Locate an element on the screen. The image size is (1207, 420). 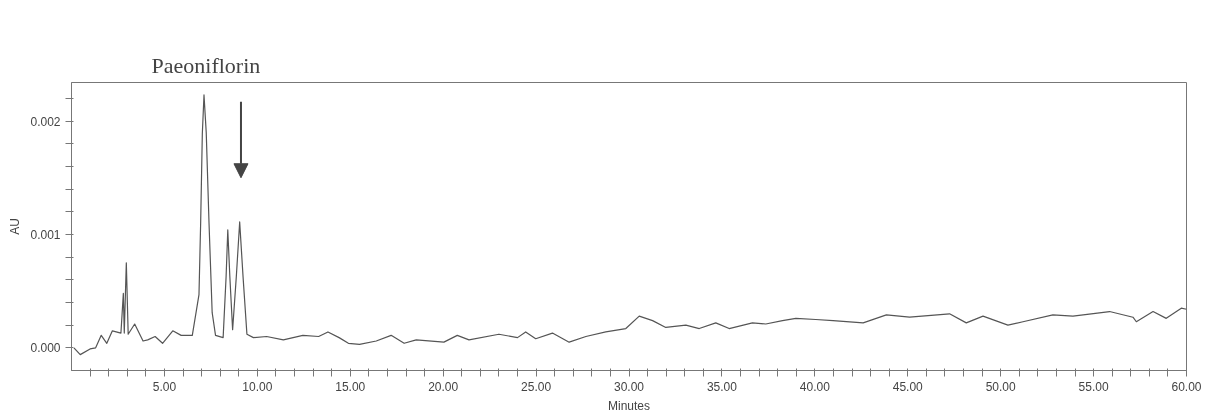
y-tick-label: 0.000 is located at coordinates (45, 348).